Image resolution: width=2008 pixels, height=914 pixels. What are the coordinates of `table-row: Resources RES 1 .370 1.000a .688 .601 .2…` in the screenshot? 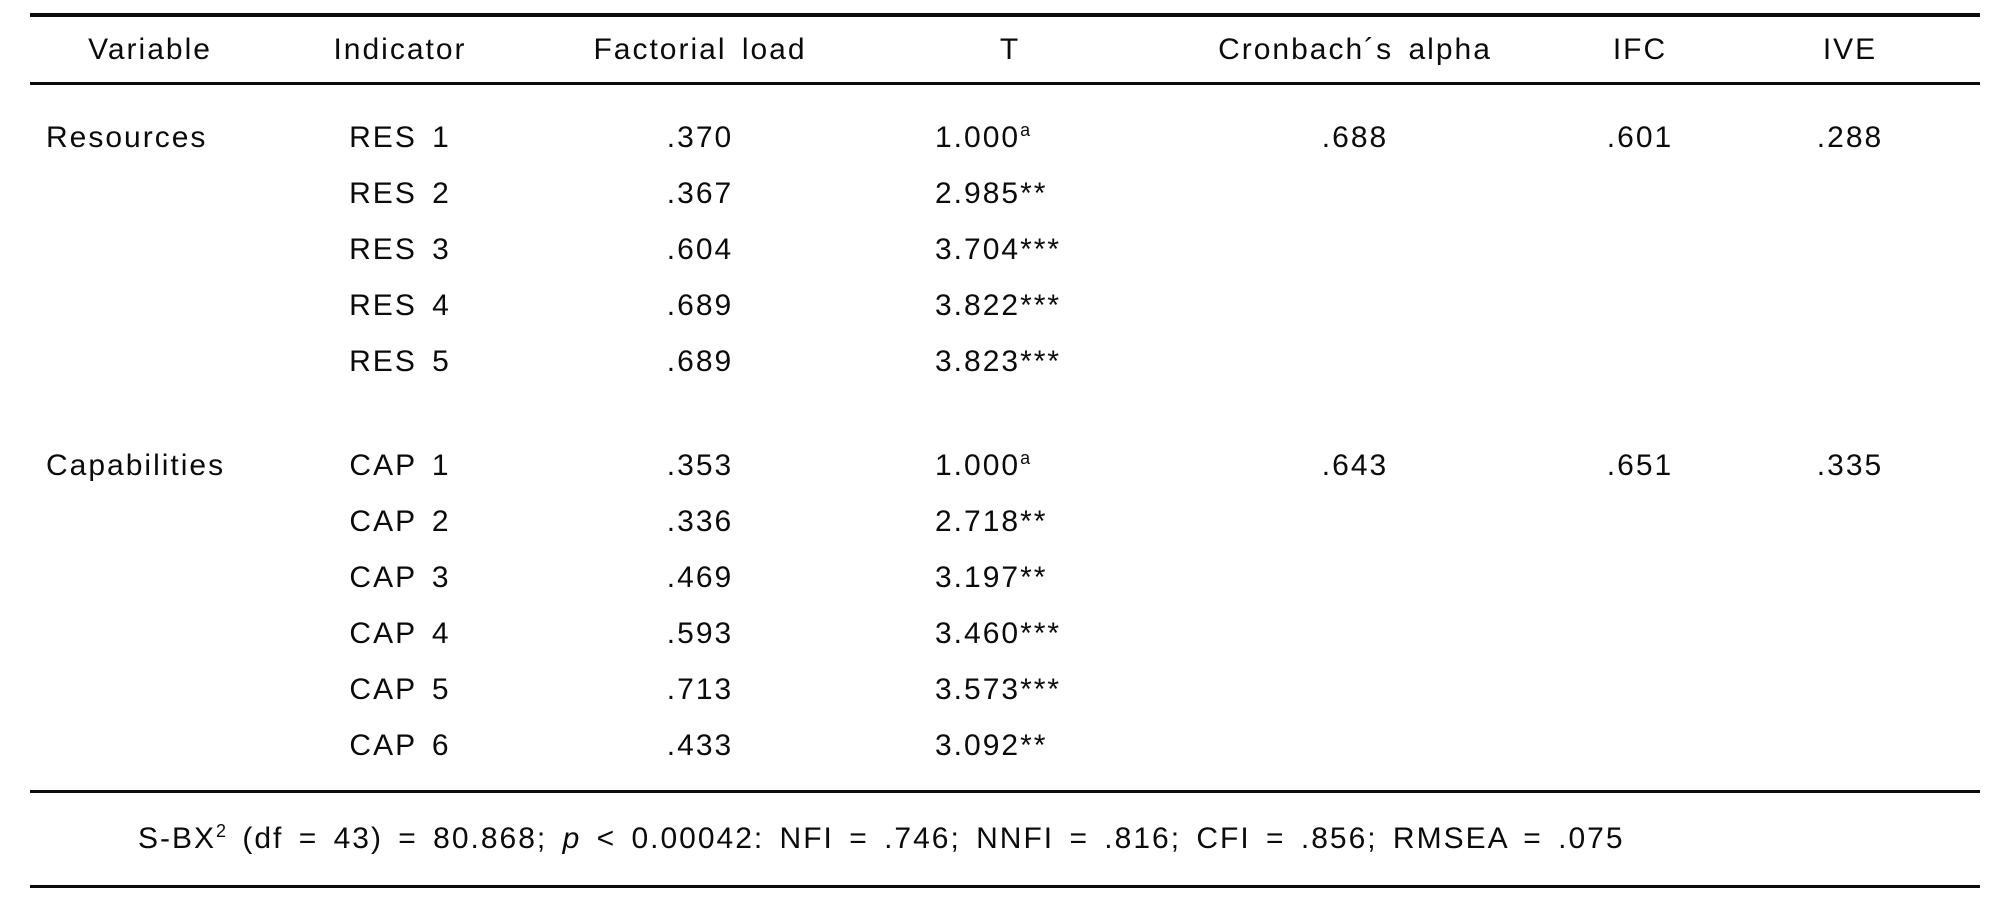 It's located at (1005, 138).